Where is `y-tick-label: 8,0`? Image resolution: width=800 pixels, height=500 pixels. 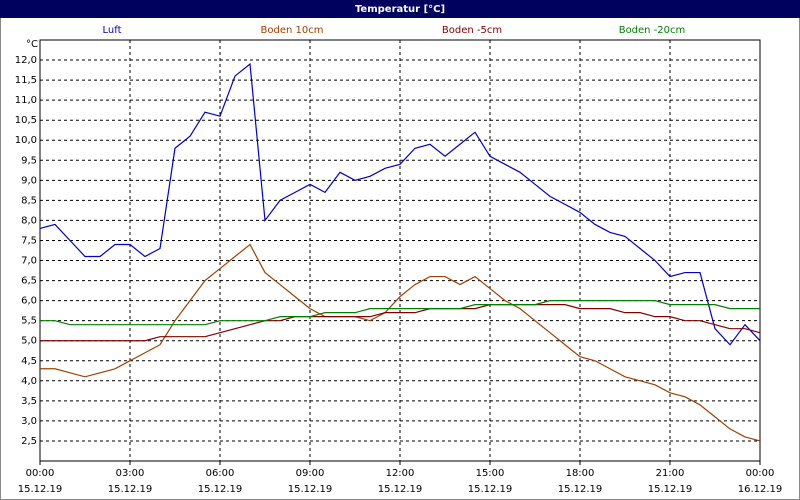
y-tick-label: 8,0 is located at coordinates (29, 220).